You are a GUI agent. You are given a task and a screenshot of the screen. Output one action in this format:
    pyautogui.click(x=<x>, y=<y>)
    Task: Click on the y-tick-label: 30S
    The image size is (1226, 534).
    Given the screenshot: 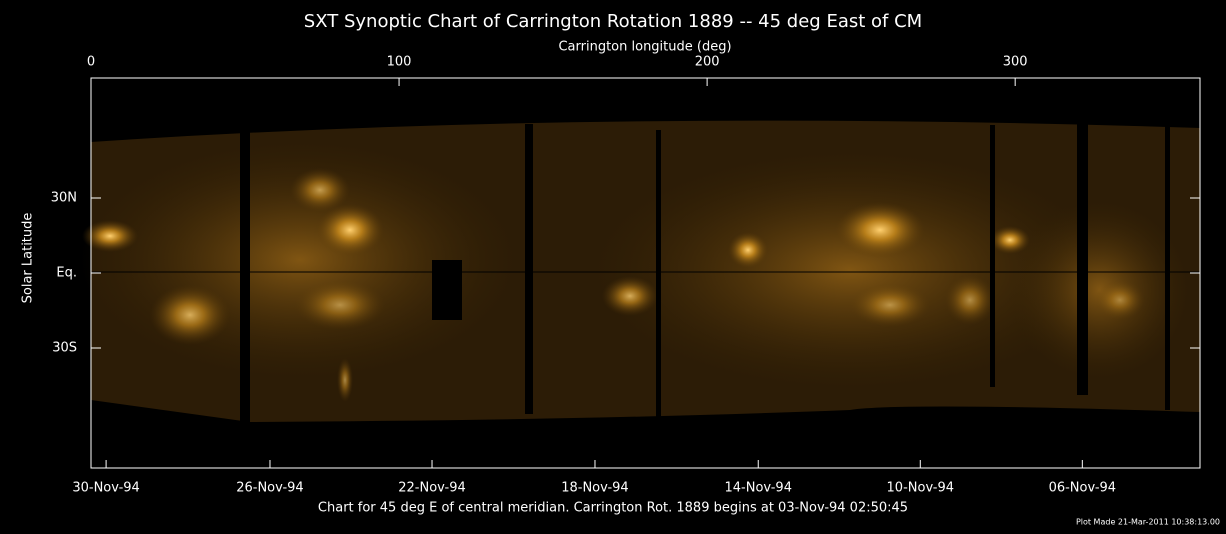 What is the action you would take?
    pyautogui.click(x=64, y=348)
    